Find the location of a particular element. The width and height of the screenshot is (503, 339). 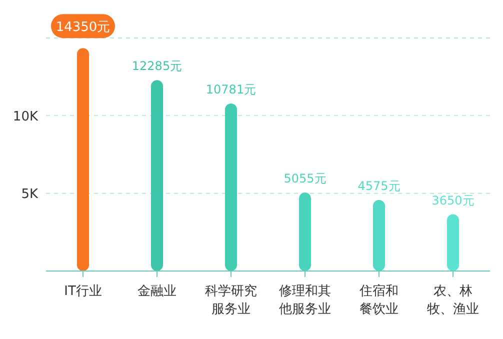

x-tick-label: IT行业 is located at coordinates (83, 291).